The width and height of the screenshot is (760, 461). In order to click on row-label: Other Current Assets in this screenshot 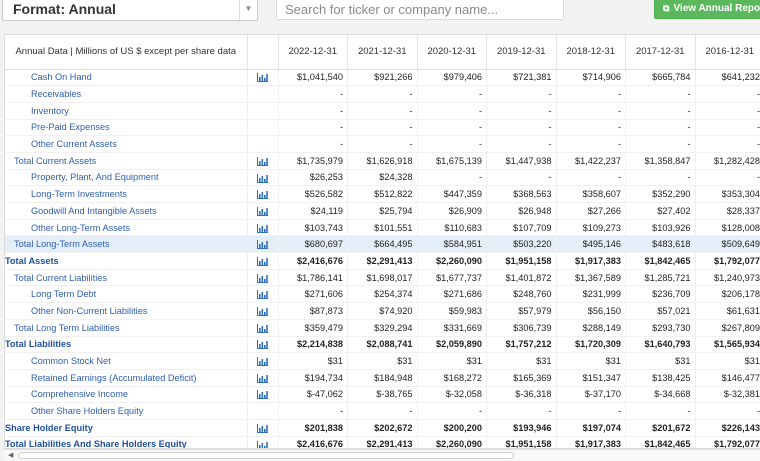, I will do `click(126, 144)`.